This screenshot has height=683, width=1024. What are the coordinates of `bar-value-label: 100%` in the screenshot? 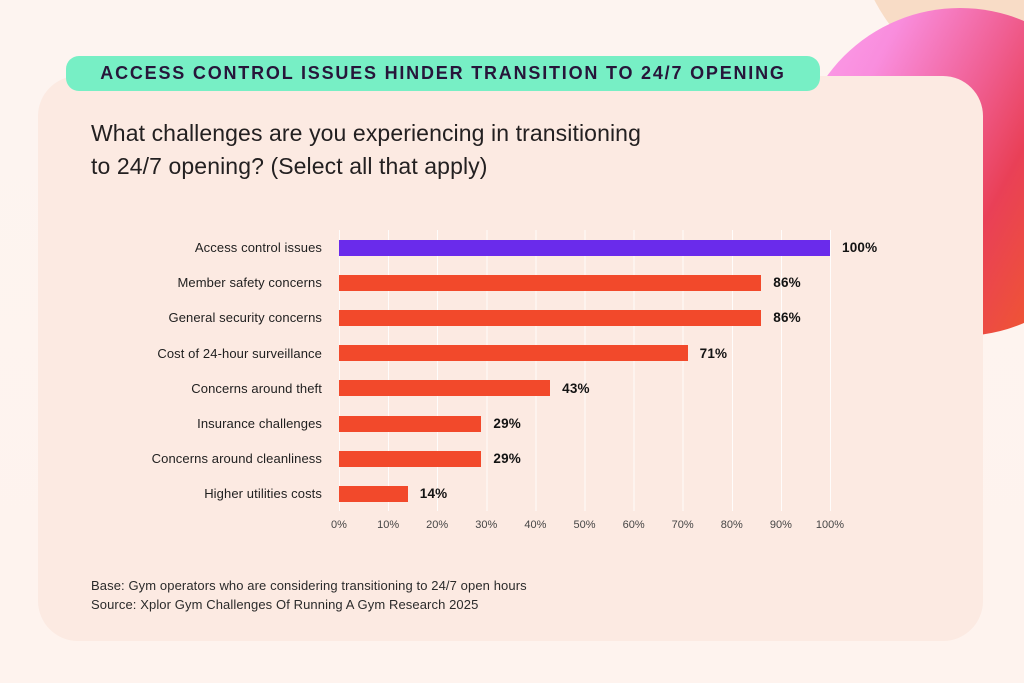 It's located at (860, 248).